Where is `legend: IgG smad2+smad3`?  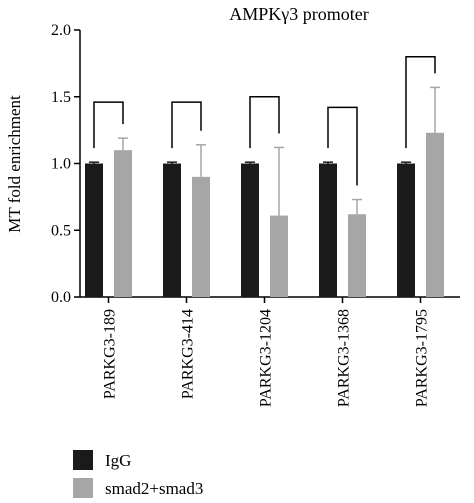 legend: IgG smad2+smad3 is located at coordinates (138, 474).